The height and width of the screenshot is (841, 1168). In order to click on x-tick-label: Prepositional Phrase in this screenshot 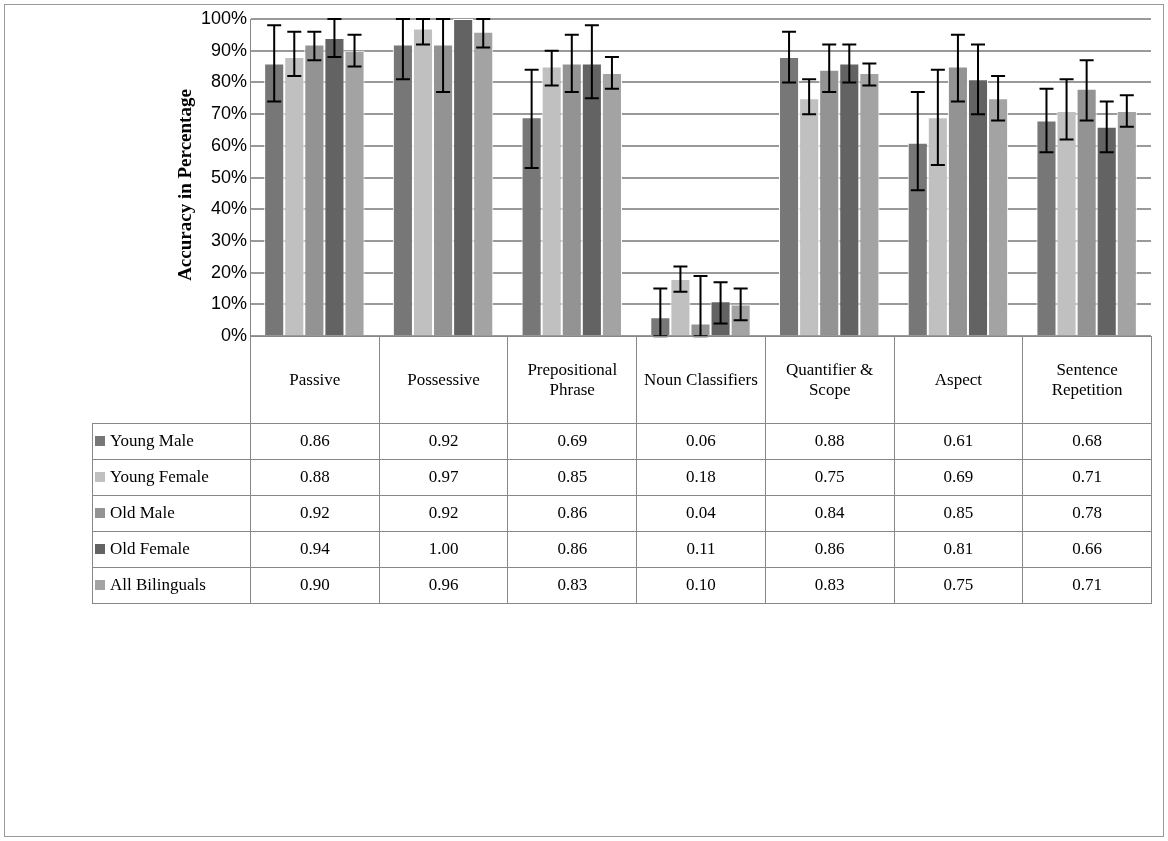, I will do `click(572, 380)`.